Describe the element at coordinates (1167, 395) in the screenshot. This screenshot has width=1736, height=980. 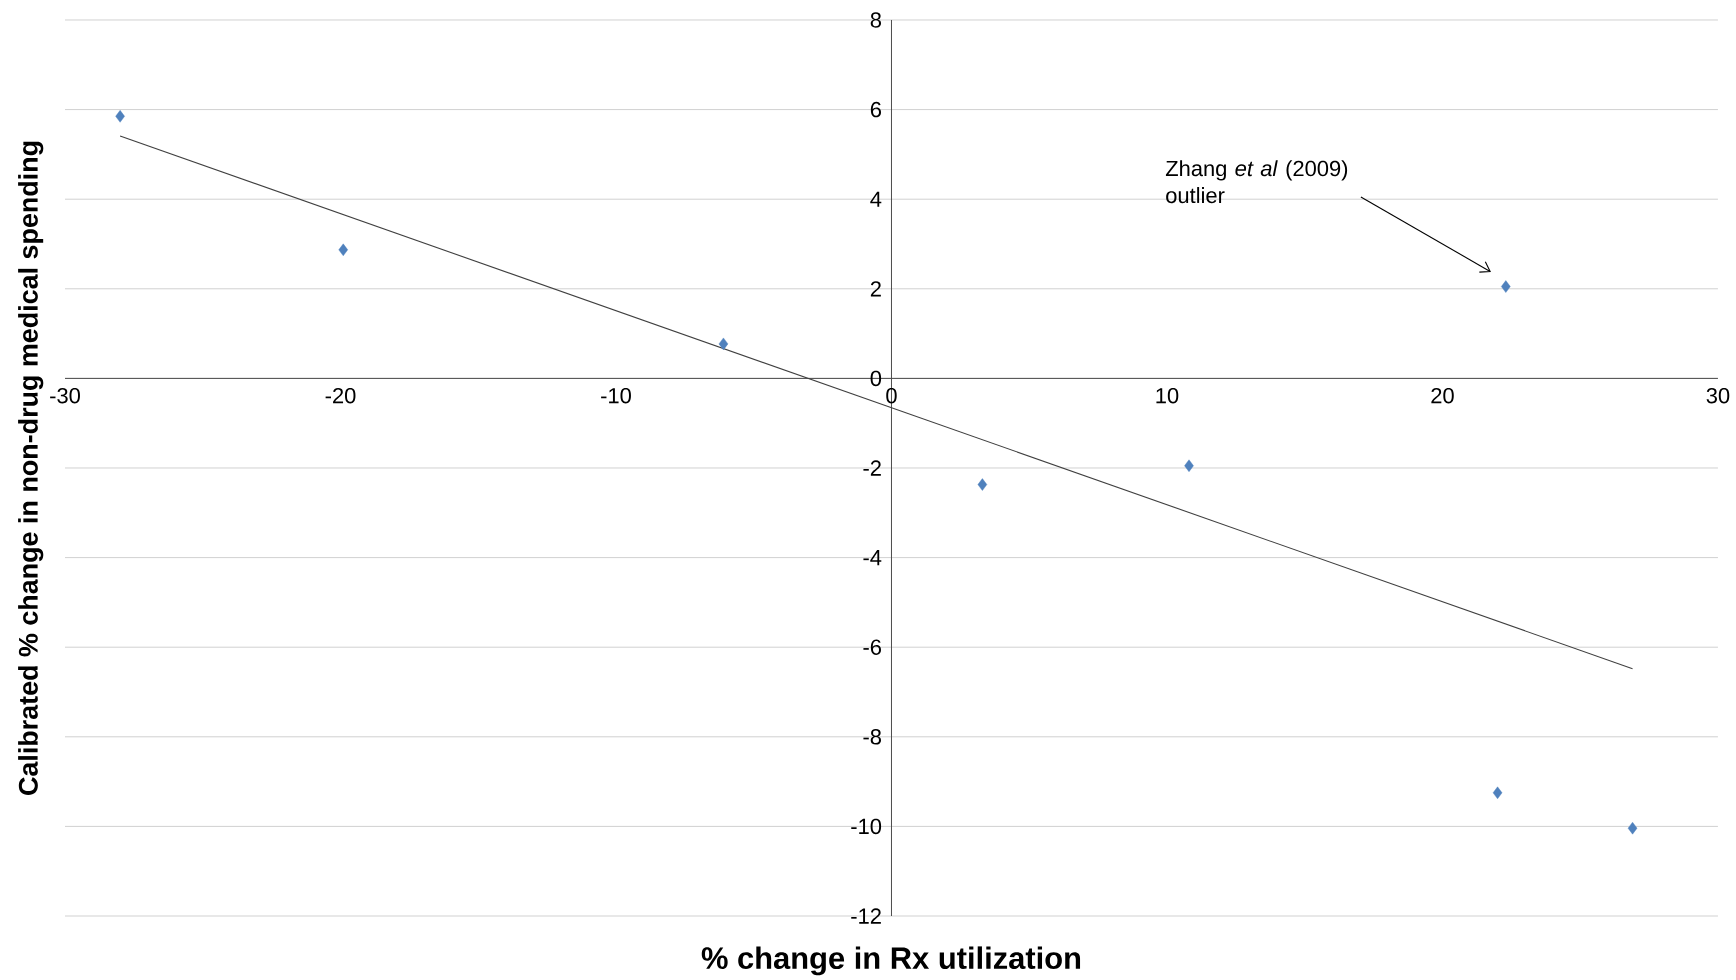
I see `x-tick-label: 10` at that location.